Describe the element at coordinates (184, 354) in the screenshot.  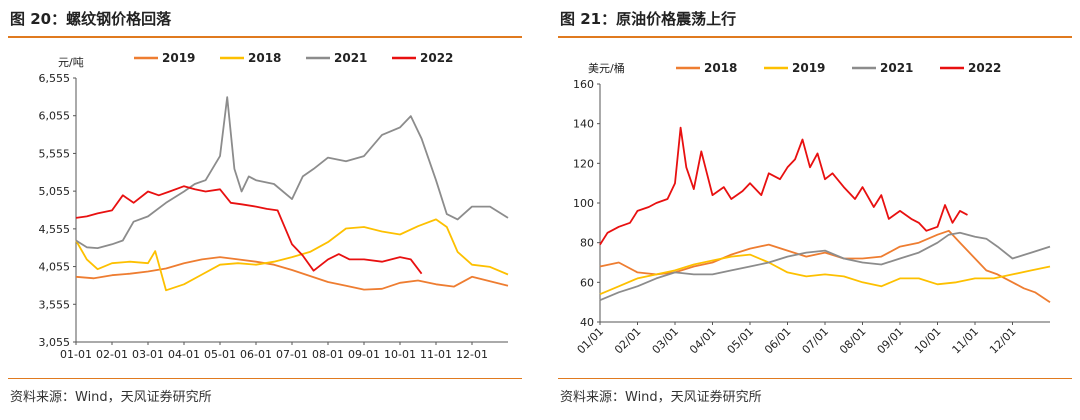
I see `x-tick-label: 04-01` at that location.